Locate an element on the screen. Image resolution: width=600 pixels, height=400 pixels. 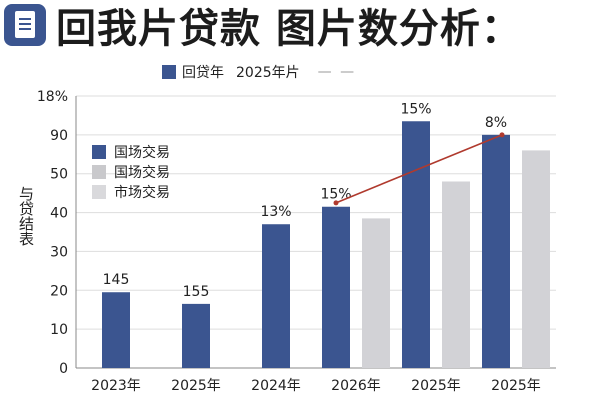
y-tick-label: 0 is located at coordinates (63, 369).